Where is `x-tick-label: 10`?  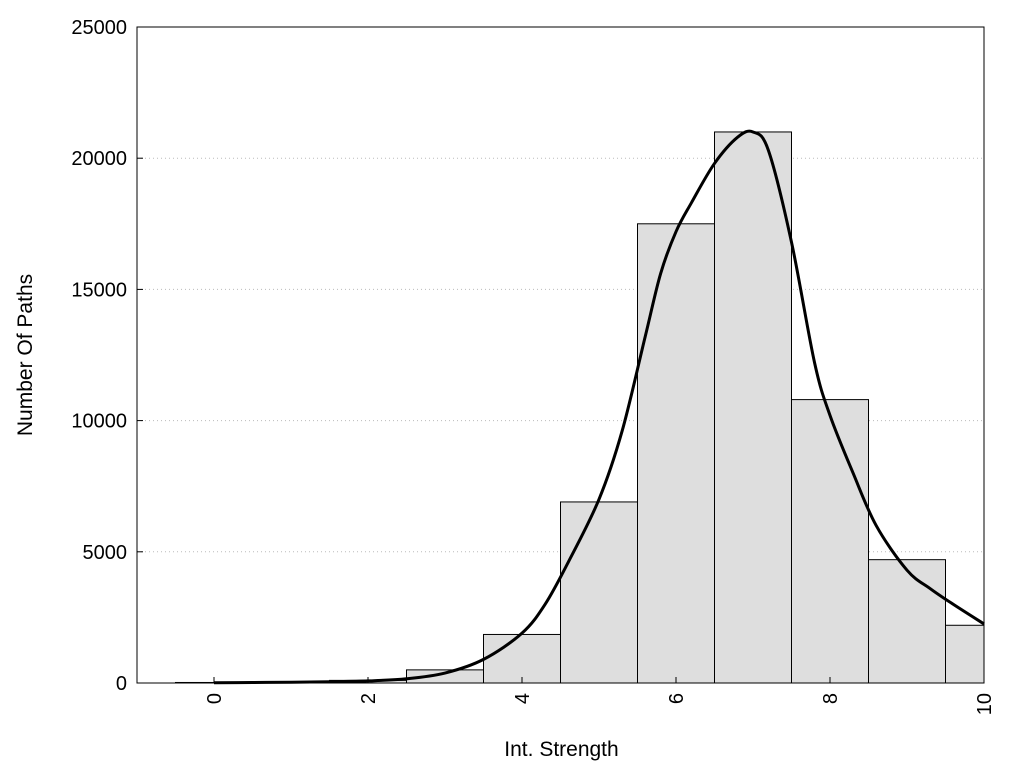 x-tick-label: 10 is located at coordinates (985, 704).